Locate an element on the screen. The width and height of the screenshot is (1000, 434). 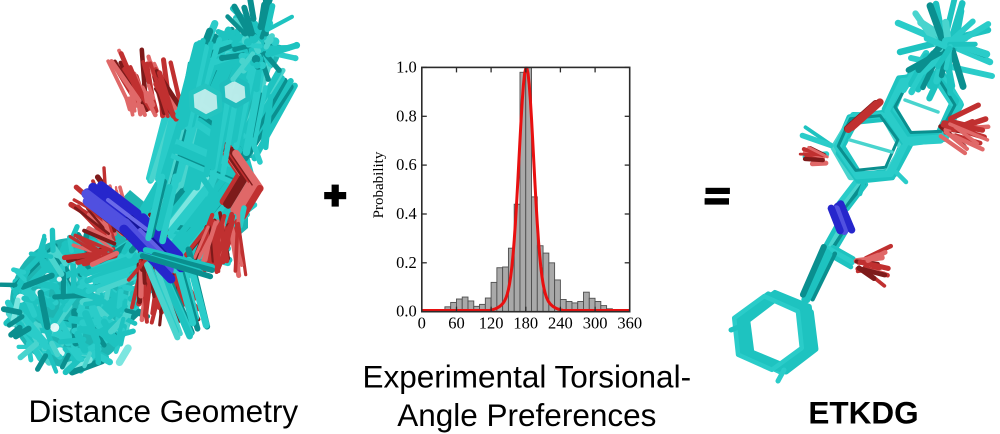
svg-text: 0.6 is located at coordinates (406, 164).